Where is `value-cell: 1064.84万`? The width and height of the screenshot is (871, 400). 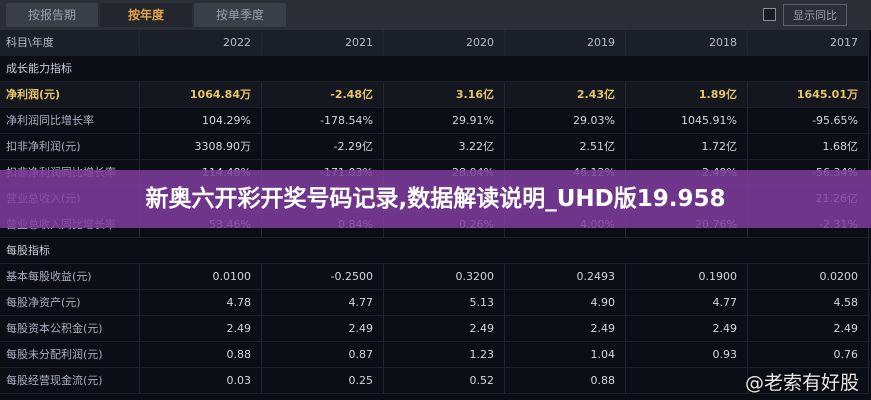 value-cell: 1064.84万 is located at coordinates (201, 95).